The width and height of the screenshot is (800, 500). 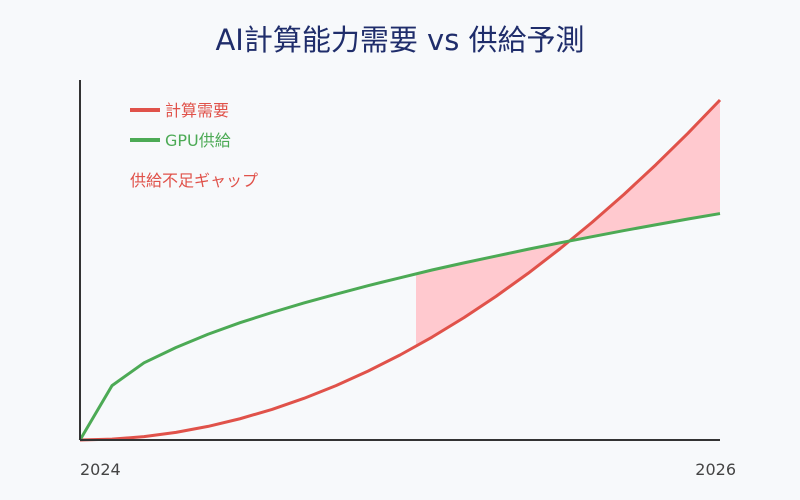 What do you see at coordinates (408, 469) in the screenshot?
I see `tick-layer: 2024 2026` at bounding box center [408, 469].